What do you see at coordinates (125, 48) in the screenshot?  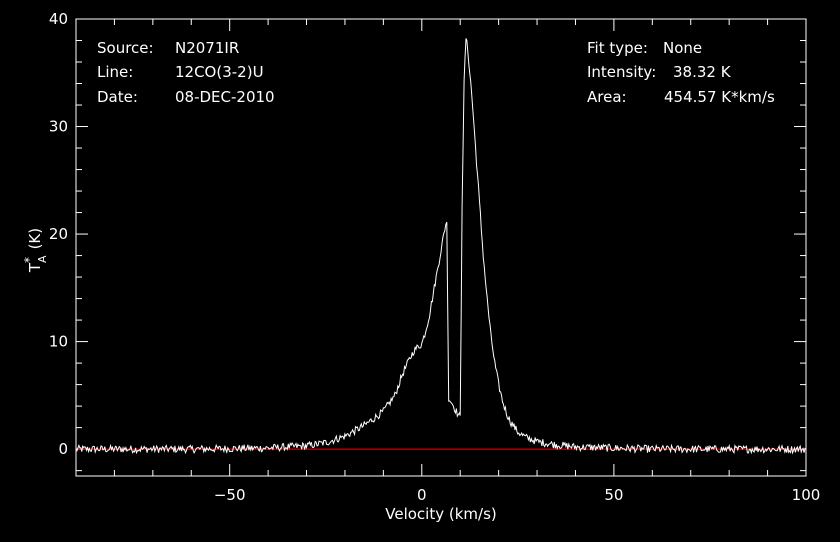 I see `source-label: Source:` at bounding box center [125, 48].